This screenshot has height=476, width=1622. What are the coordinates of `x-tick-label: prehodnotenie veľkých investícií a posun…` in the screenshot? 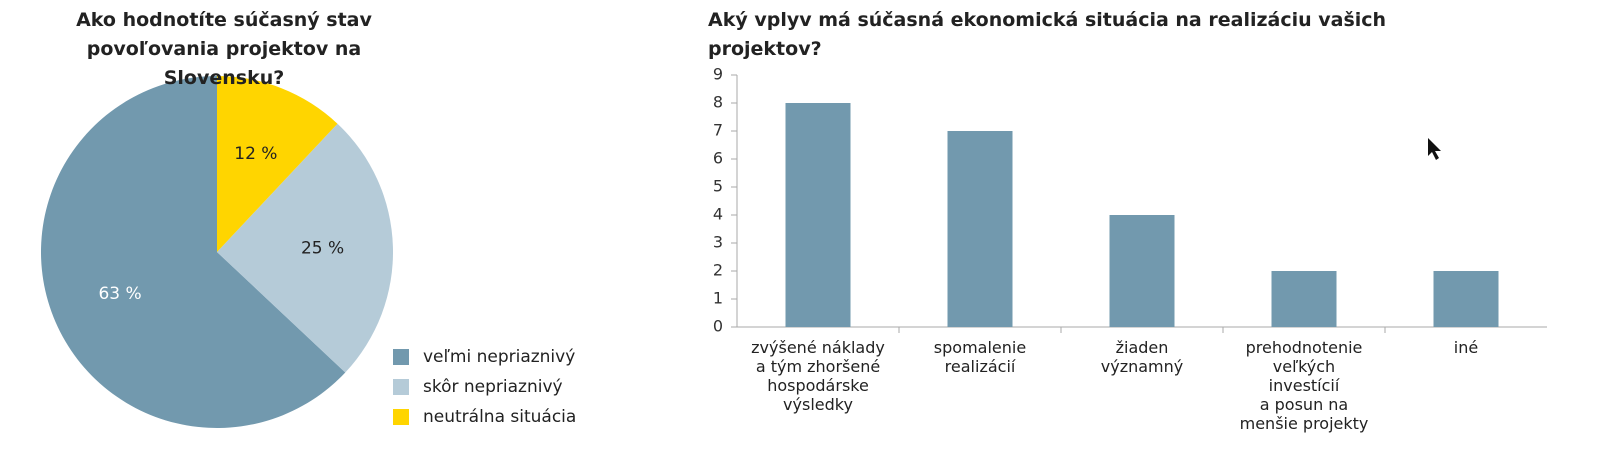 It's located at (1304, 385).